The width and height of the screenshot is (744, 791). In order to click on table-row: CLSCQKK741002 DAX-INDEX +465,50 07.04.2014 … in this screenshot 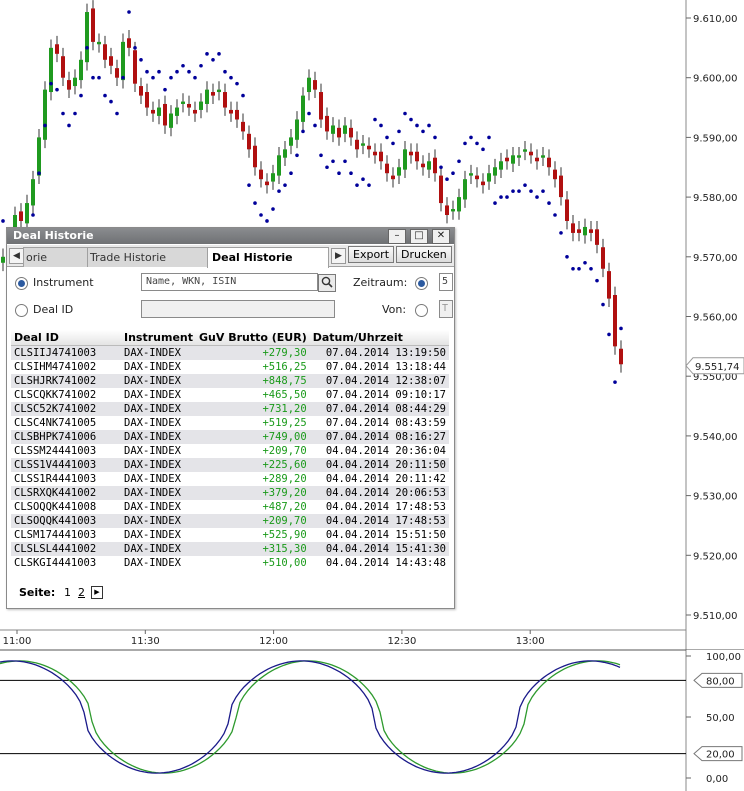, I will do `click(230, 395)`.